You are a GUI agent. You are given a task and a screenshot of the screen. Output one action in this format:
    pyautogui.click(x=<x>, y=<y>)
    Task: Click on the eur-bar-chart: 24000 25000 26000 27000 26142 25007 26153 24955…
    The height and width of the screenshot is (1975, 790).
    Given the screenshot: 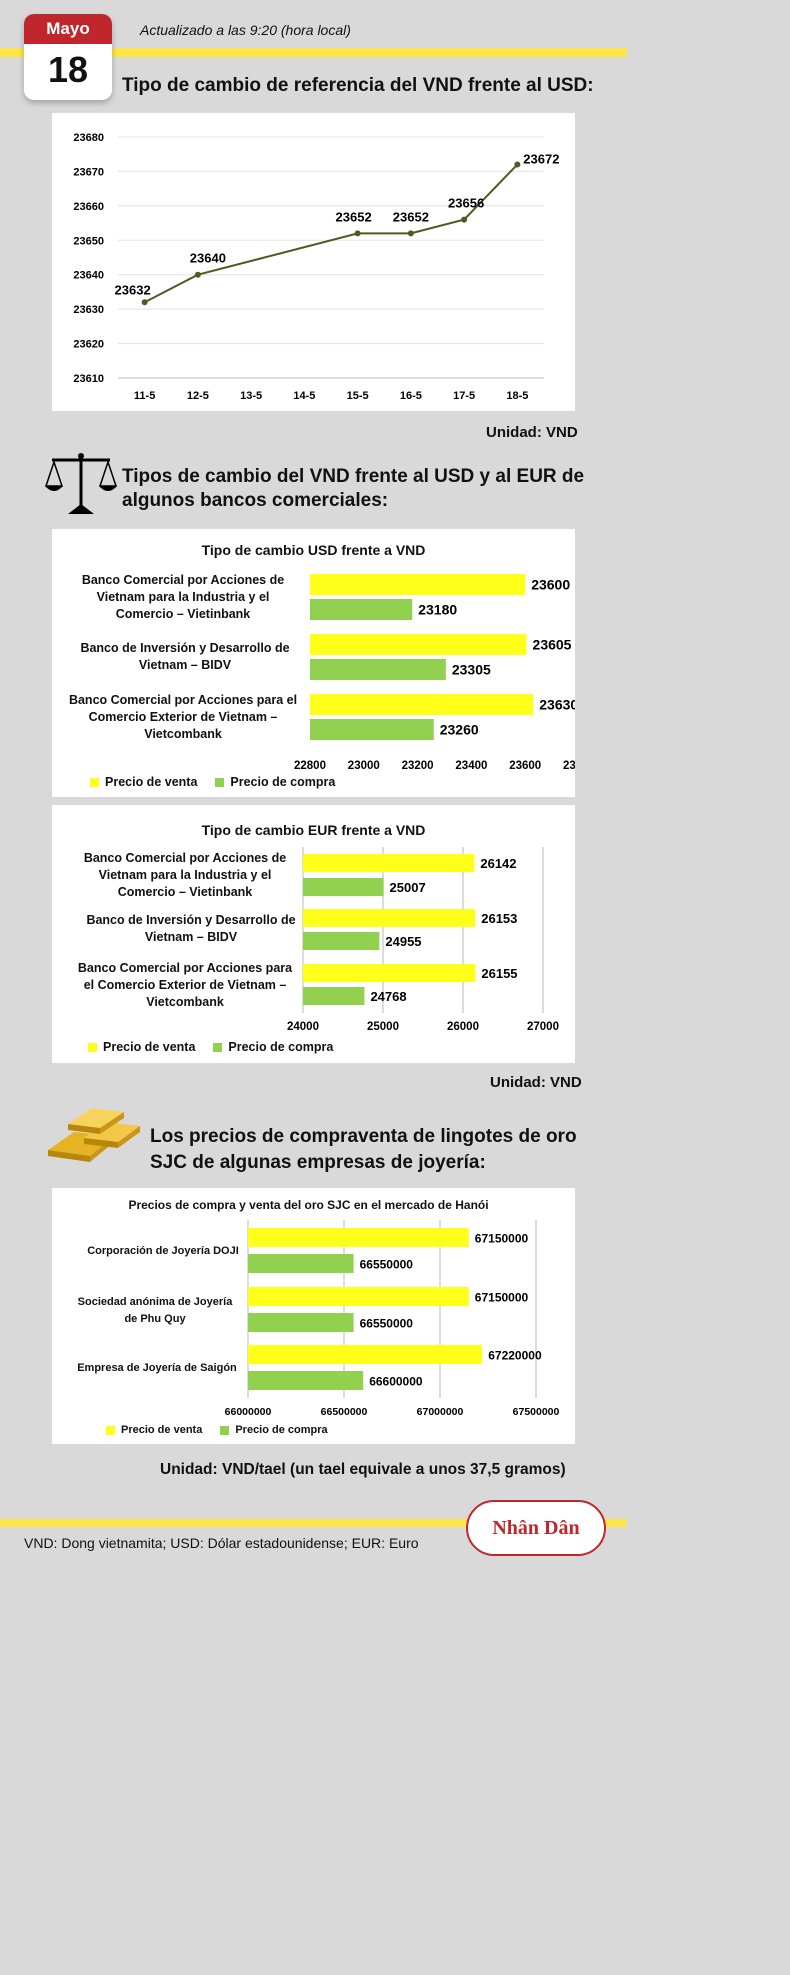 What is the action you would take?
    pyautogui.click(x=423, y=940)
    